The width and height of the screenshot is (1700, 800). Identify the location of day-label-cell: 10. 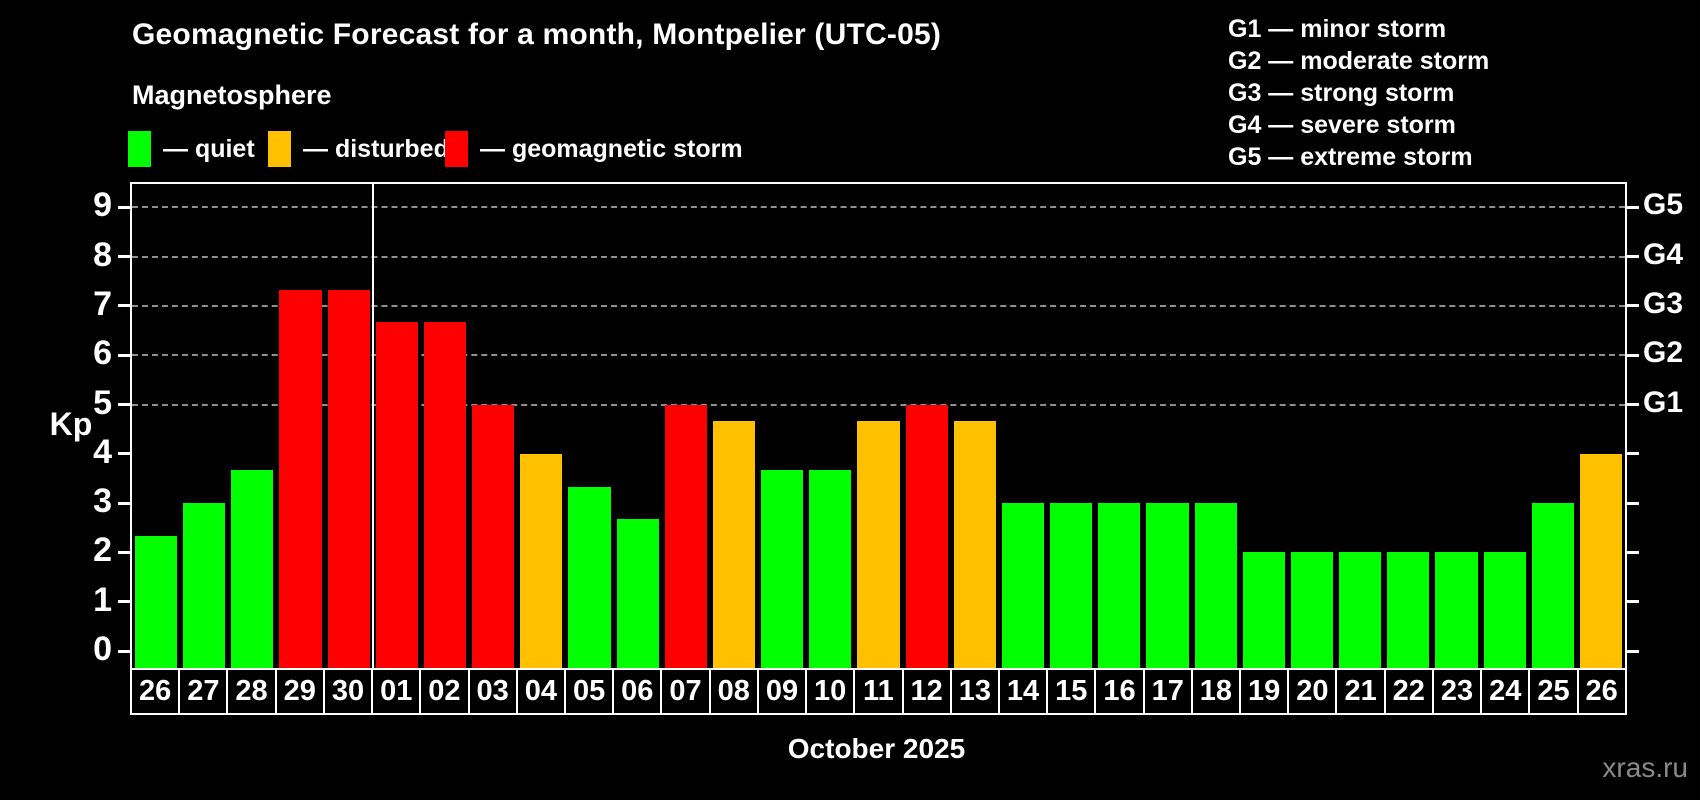
(830, 691).